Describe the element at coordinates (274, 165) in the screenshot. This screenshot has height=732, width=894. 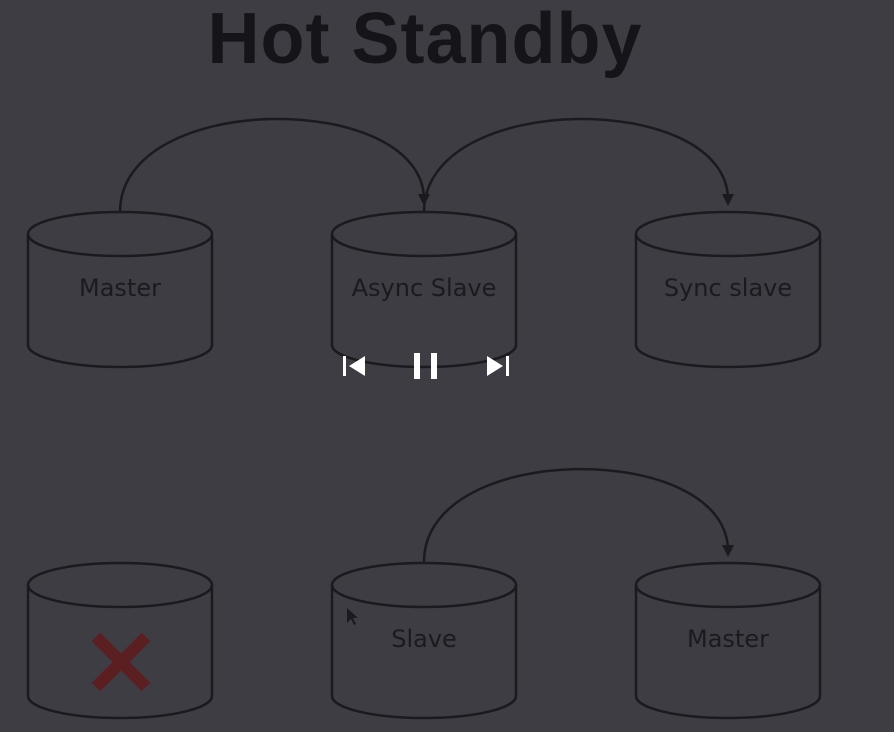
I see `arrow-master-to-async` at that location.